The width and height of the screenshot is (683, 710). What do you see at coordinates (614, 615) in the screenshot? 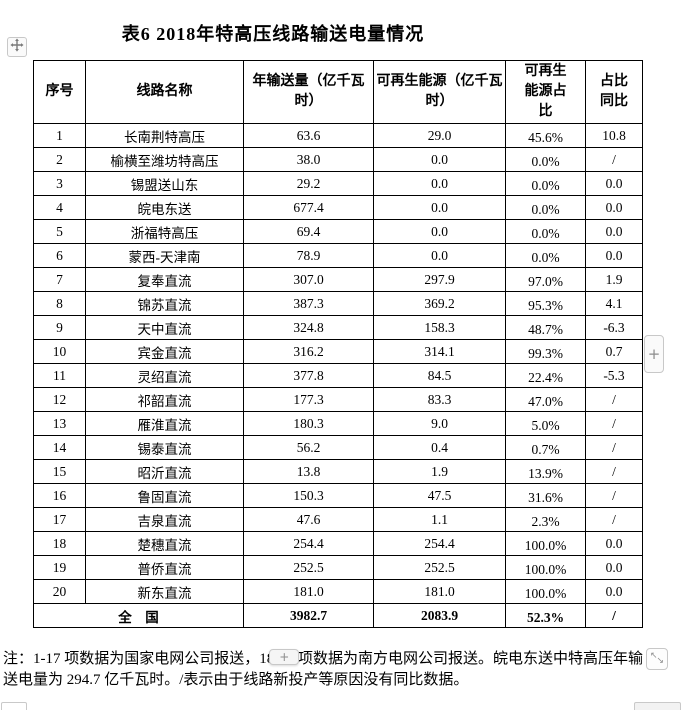
I see `total-yoy: /` at bounding box center [614, 615].